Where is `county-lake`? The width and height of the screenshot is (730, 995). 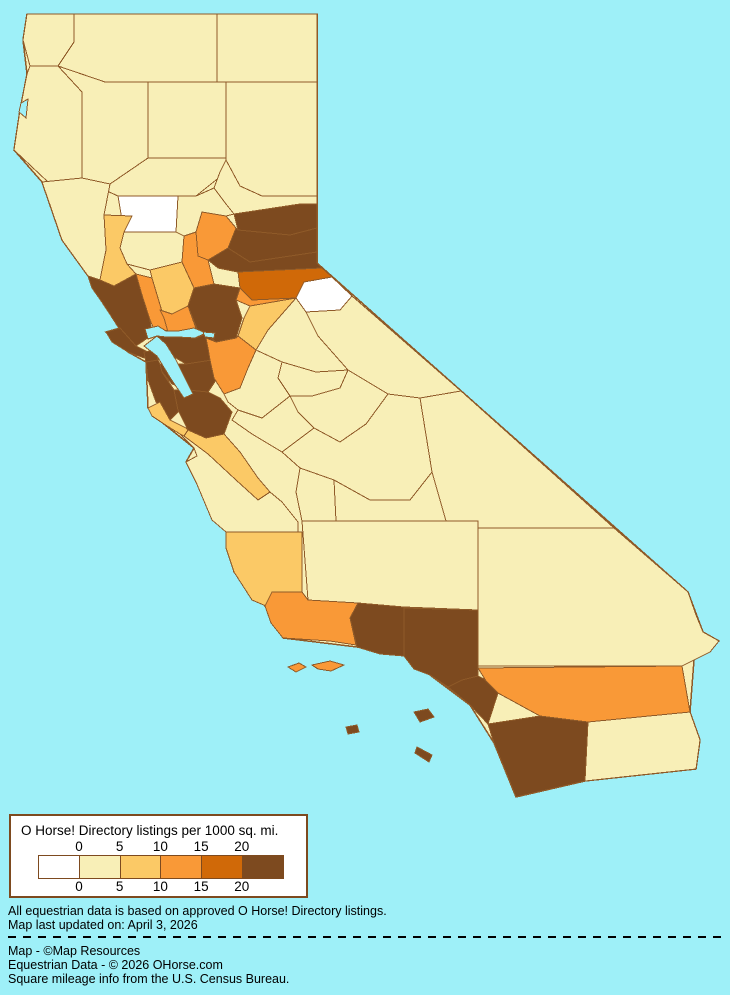 county-lake is located at coordinates (118, 250).